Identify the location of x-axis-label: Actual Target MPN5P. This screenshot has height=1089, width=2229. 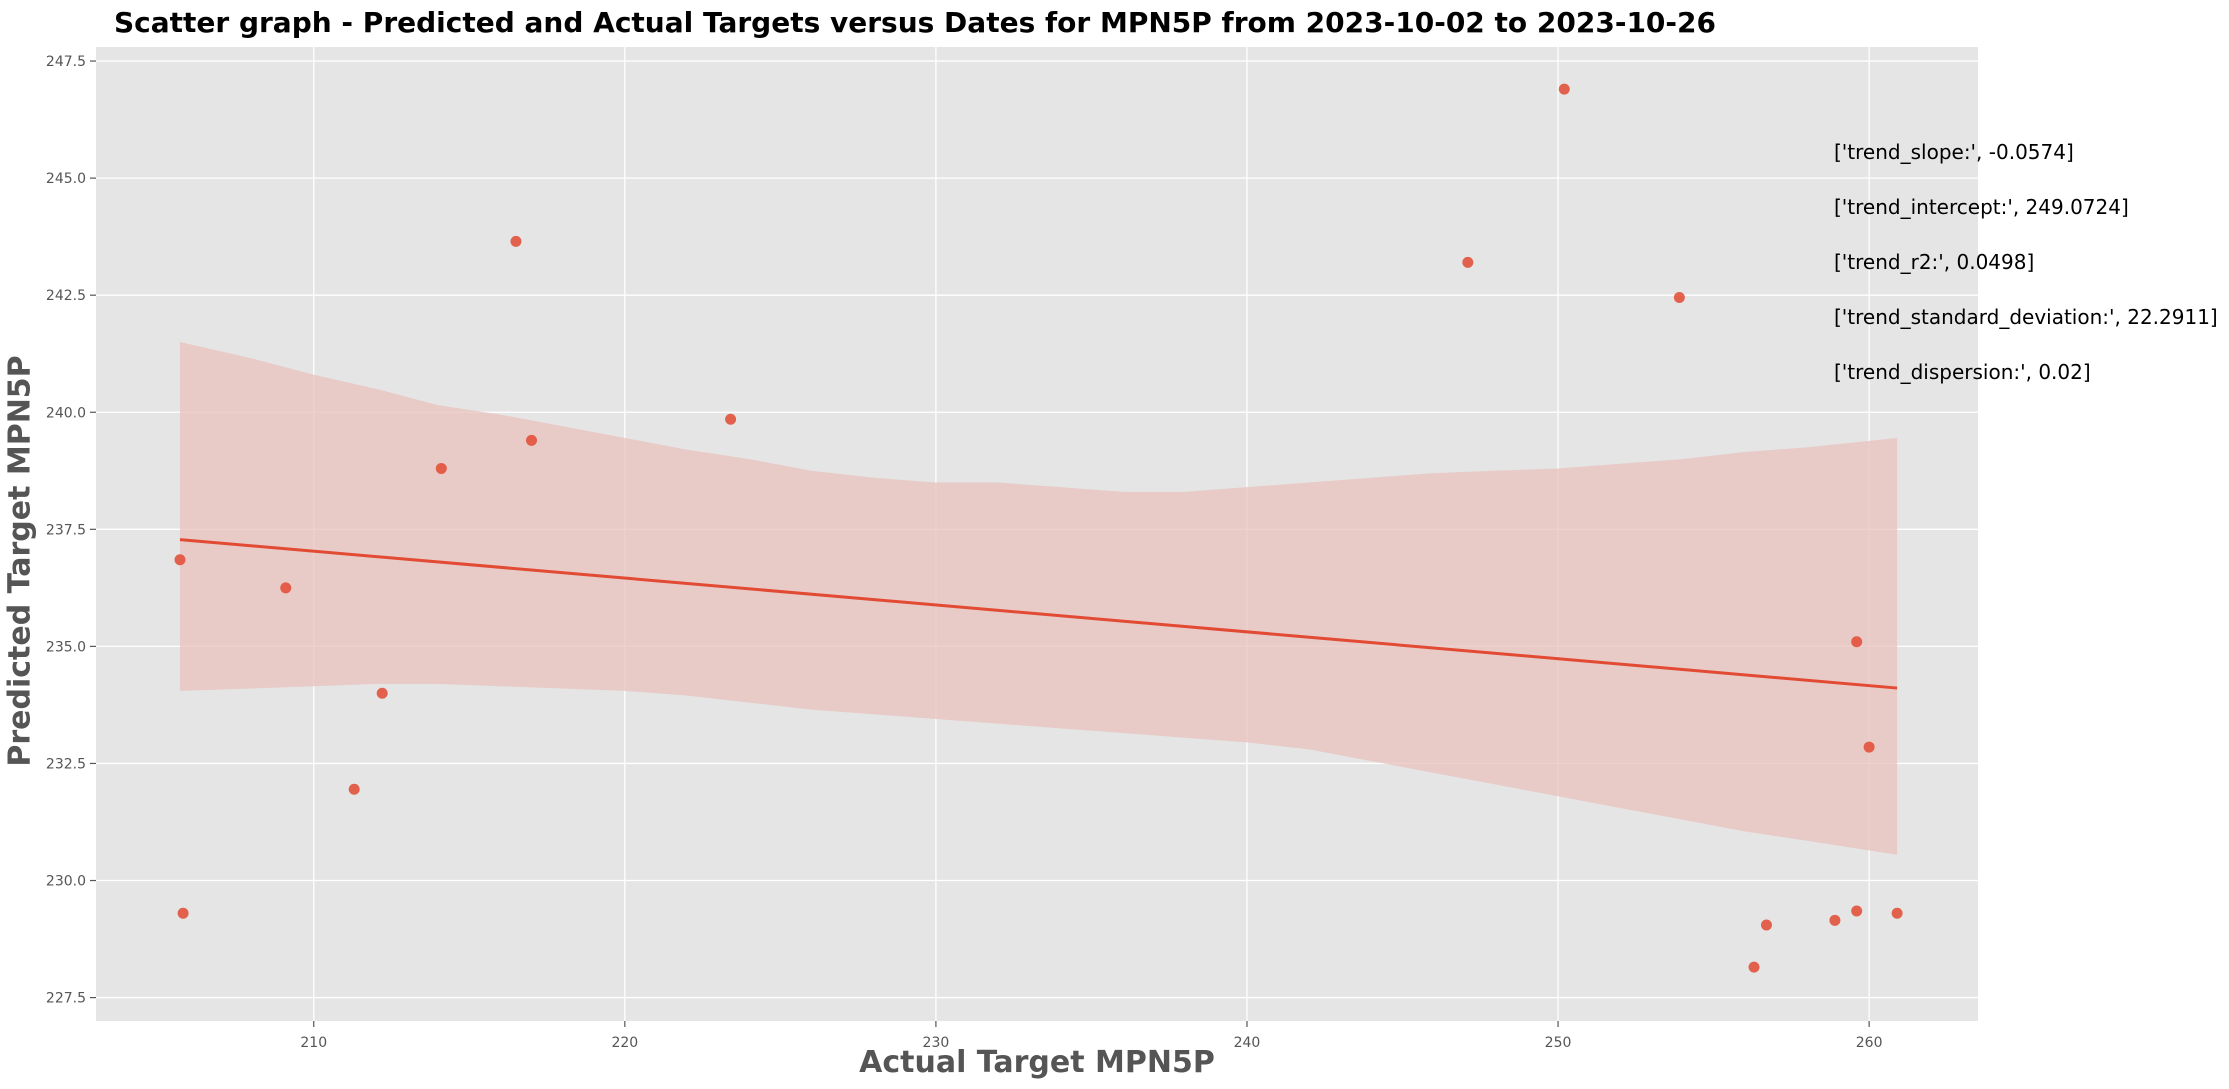
(1037, 1062).